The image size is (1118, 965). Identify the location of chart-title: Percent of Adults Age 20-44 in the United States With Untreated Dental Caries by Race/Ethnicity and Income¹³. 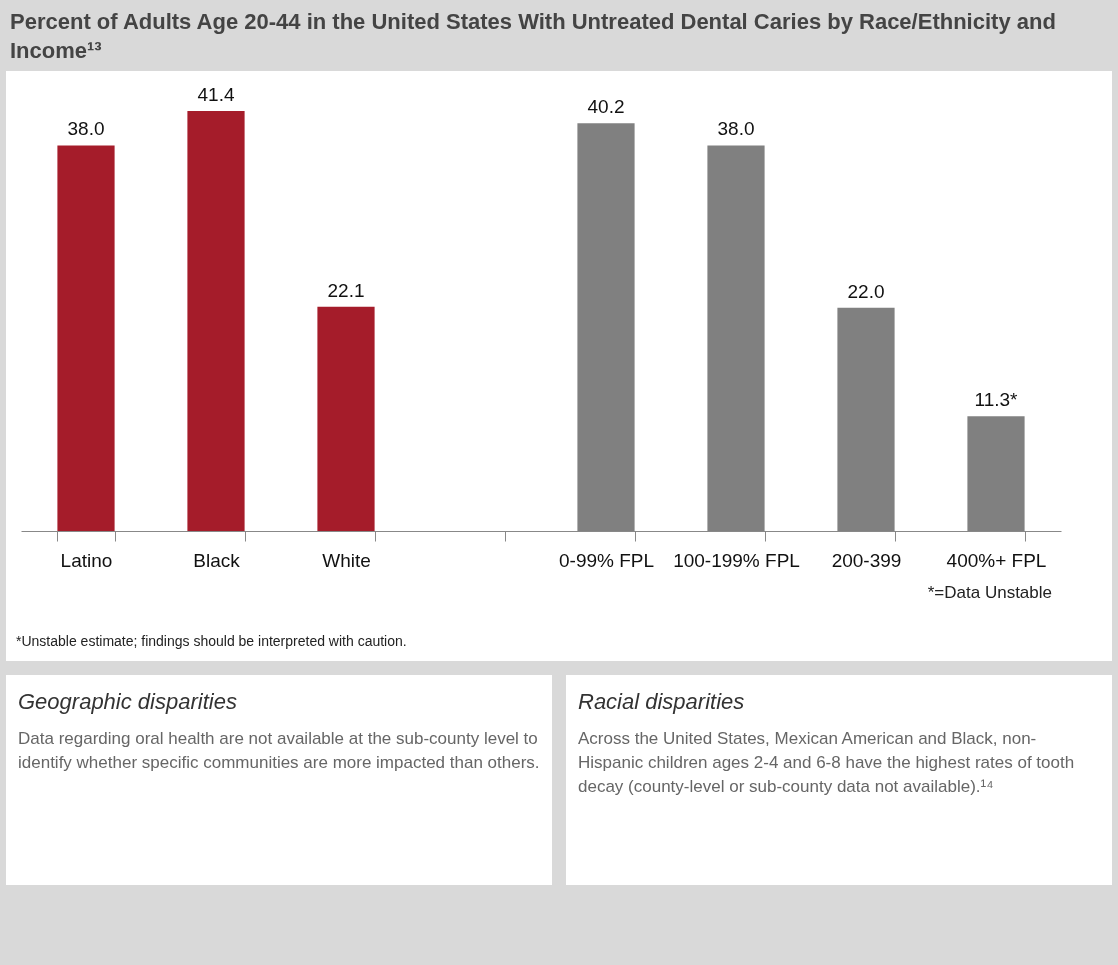
(533, 36).